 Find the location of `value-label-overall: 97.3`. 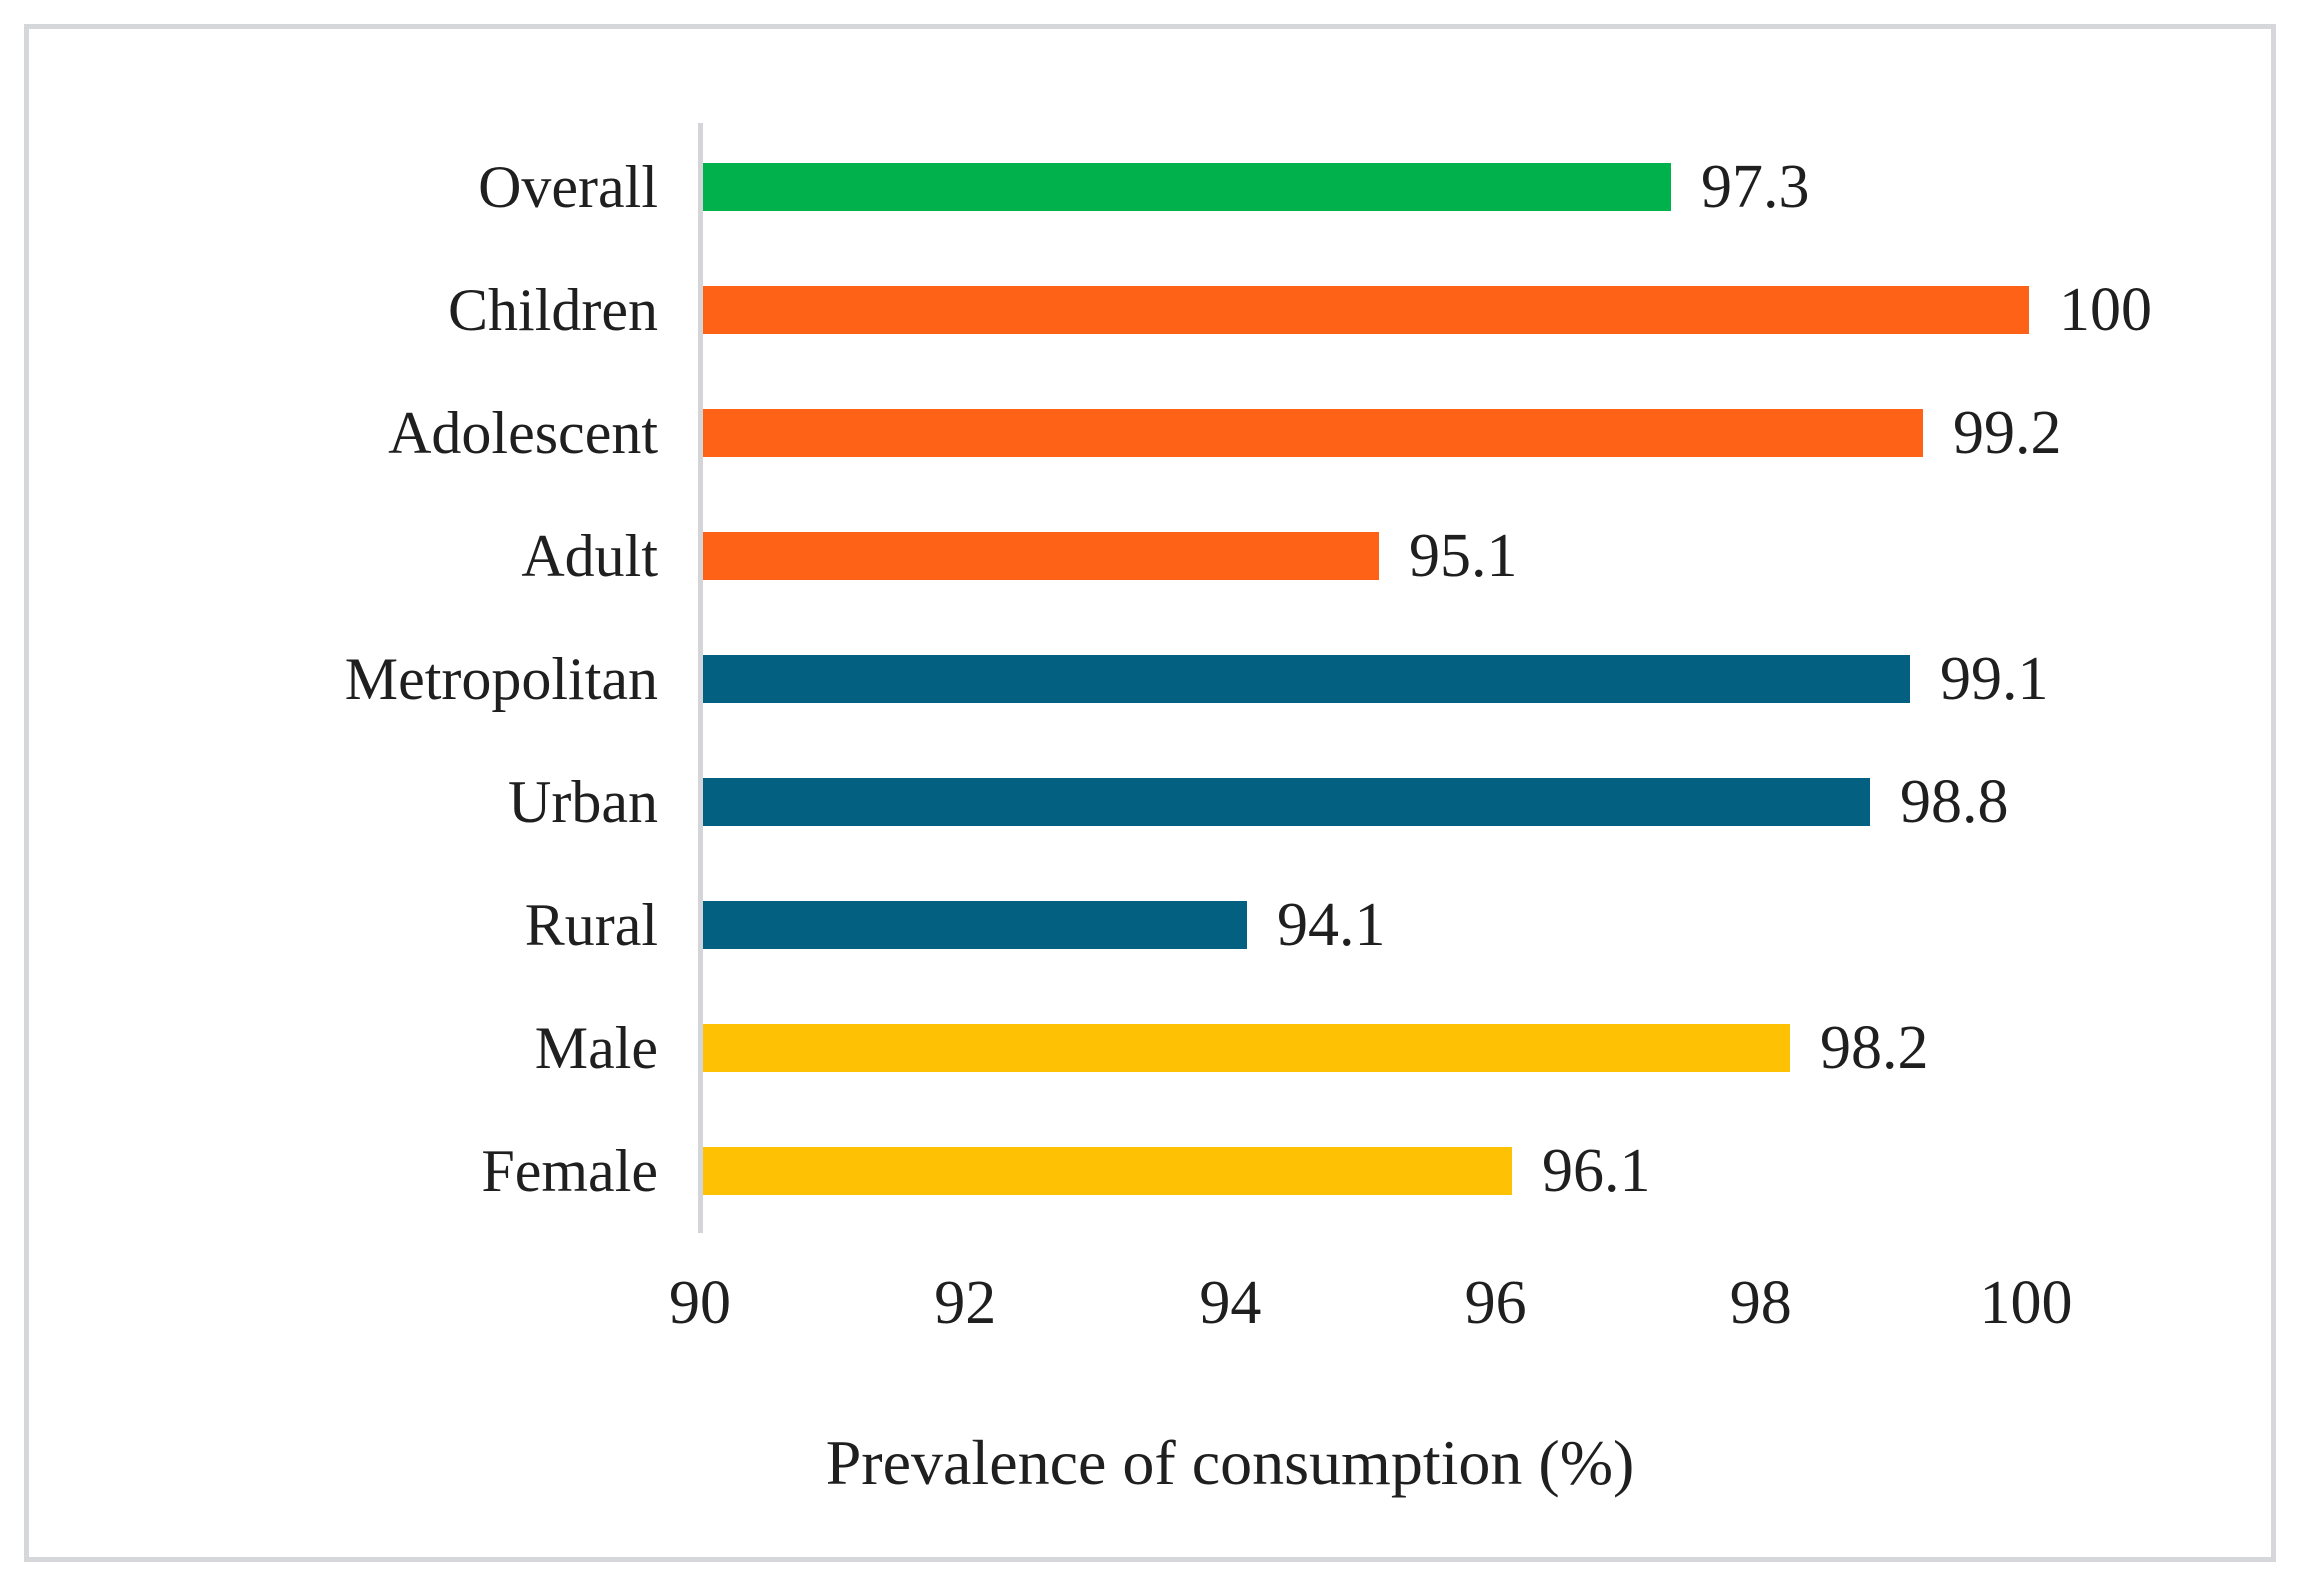

value-label-overall: 97.3 is located at coordinates (1755, 187).